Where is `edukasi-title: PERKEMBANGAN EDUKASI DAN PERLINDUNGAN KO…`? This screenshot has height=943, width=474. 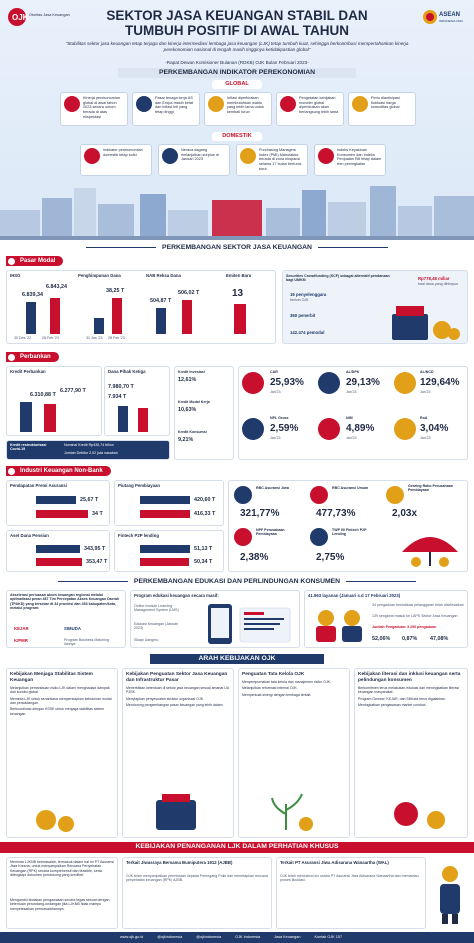 edukasi-title: PERKEMBANGAN EDUKASI DAN PERLINDUNGAN KO… is located at coordinates (237, 582).